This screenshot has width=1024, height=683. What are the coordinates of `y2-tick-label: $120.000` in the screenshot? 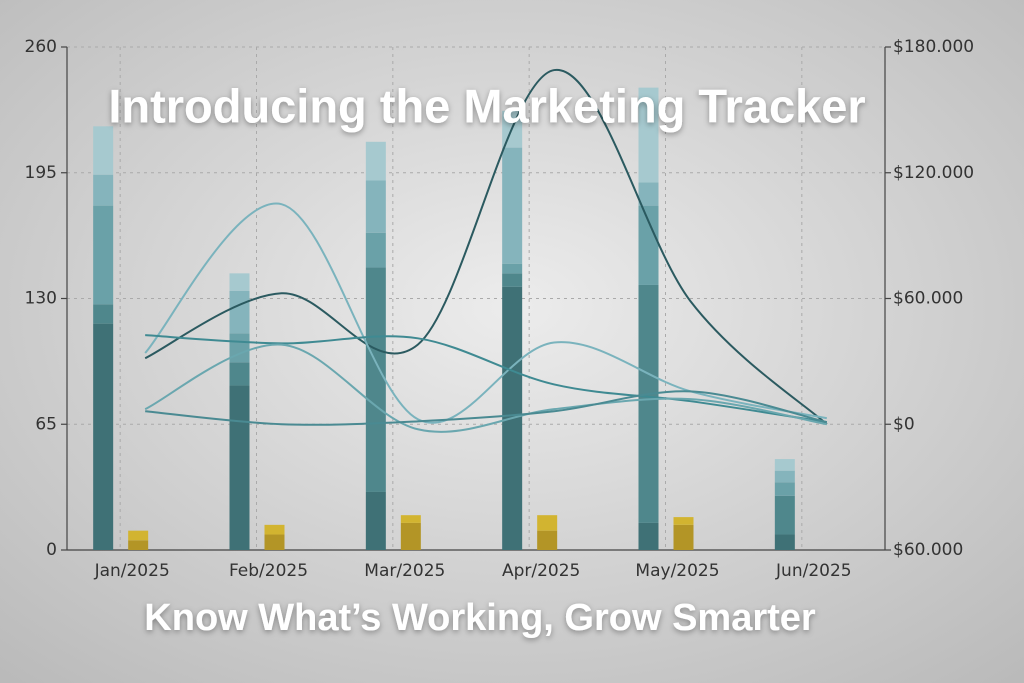 It's located at (933, 173).